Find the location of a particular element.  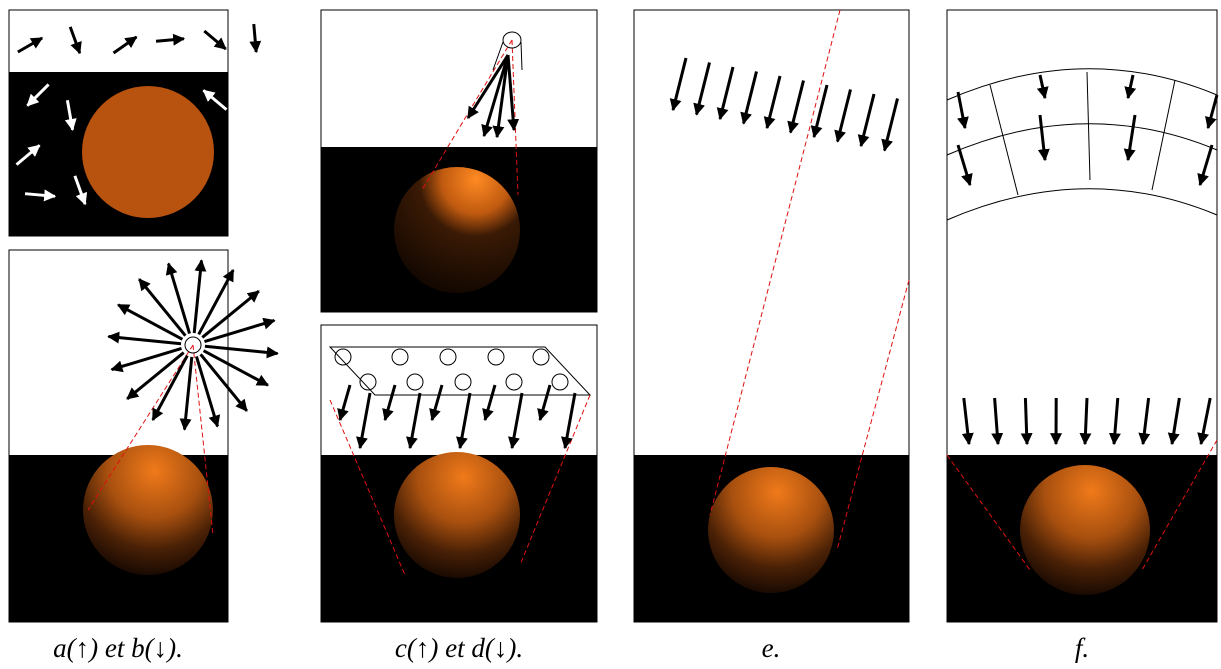

caption: f. is located at coordinates (1082, 648).